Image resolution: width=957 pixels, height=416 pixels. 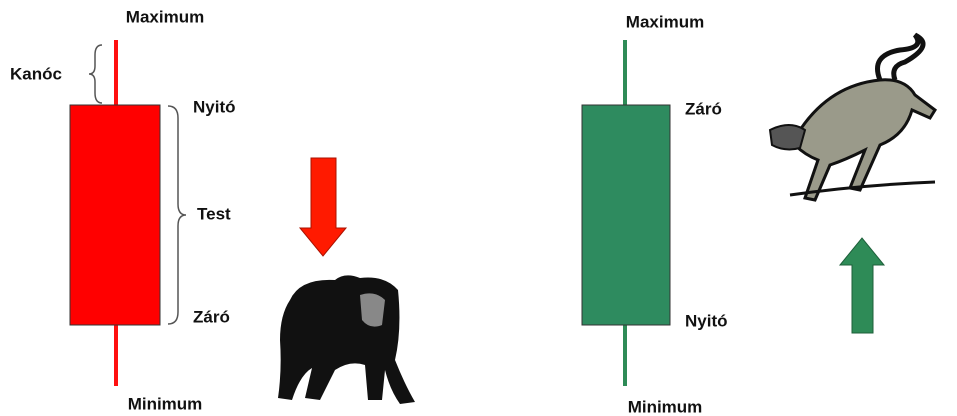 I want to click on up-arrow, so click(x=862, y=285).